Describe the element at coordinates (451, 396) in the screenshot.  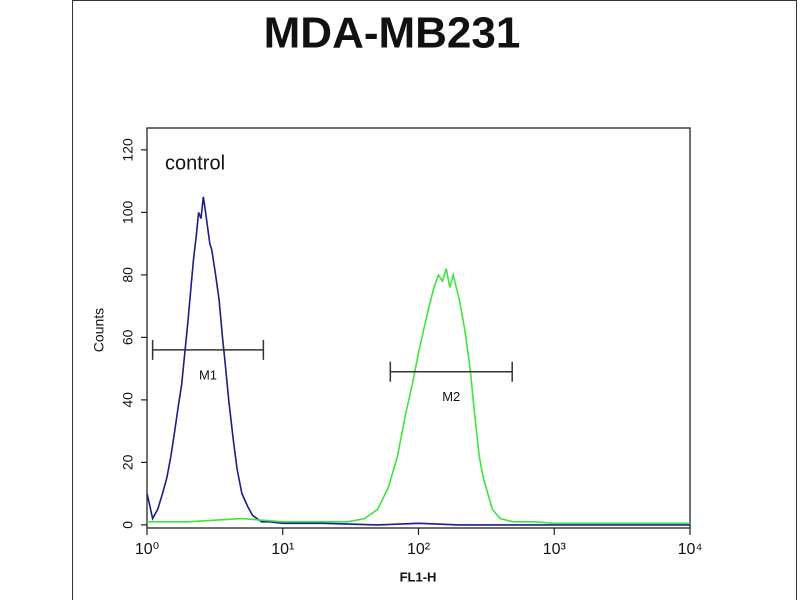
I see `marker-label: M2` at that location.